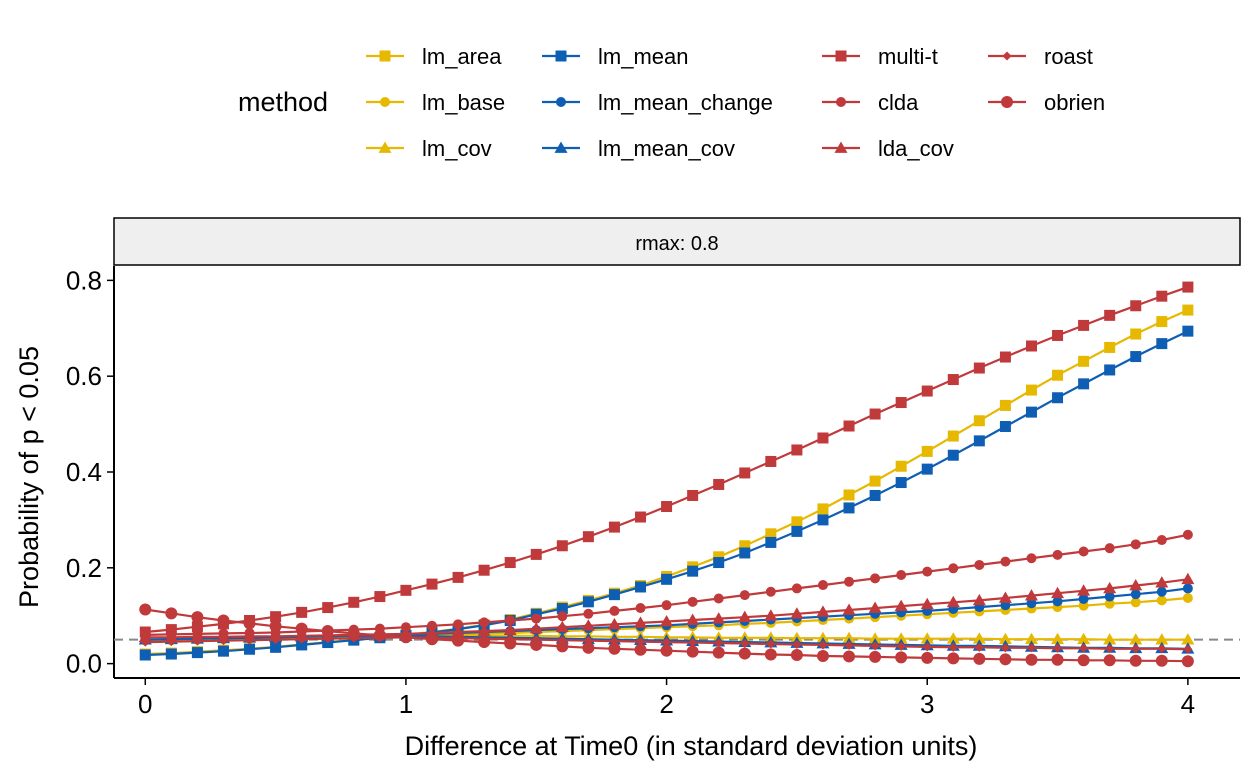 This screenshot has width=1258, height=782. Describe the element at coordinates (666, 148) in the screenshot. I see `legend-label: lm_mean_cov` at that location.